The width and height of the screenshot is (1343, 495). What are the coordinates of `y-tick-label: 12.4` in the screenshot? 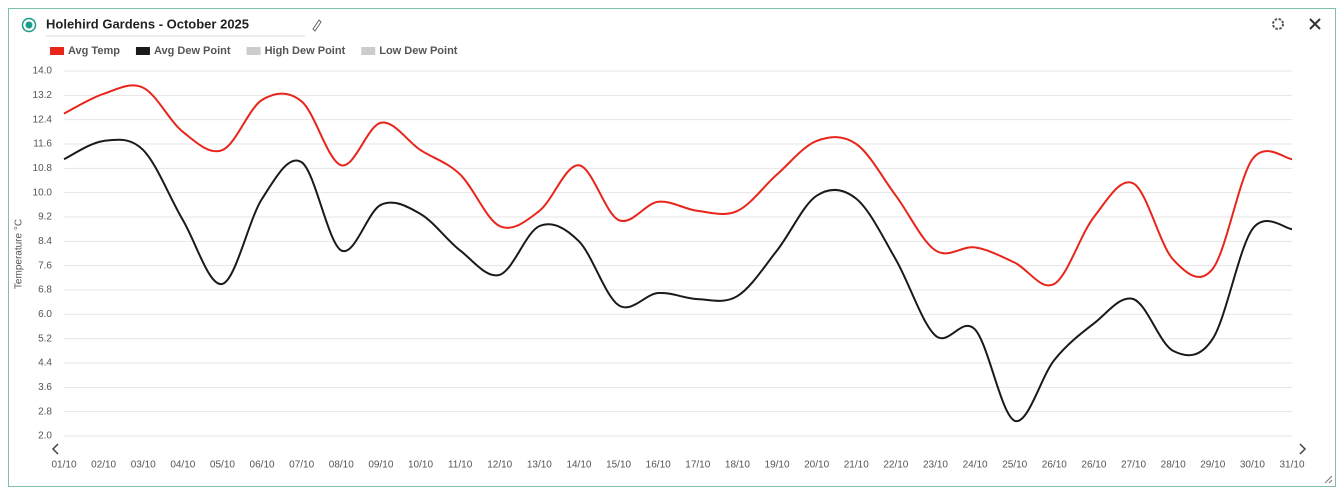 It's located at (43, 119).